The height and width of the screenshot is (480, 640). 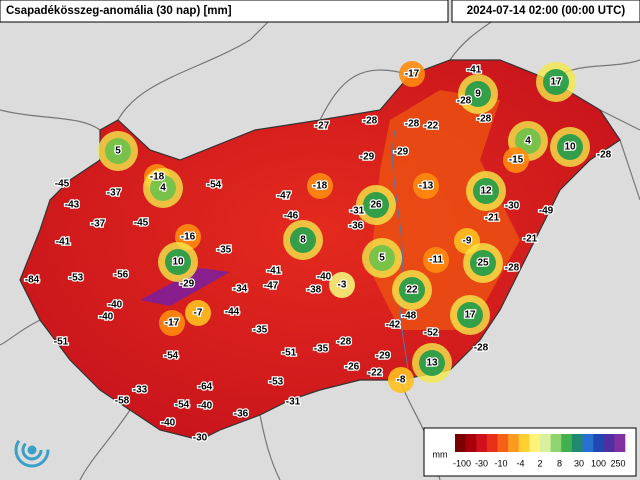 I want to click on station-value: -38, so click(x=314, y=290).